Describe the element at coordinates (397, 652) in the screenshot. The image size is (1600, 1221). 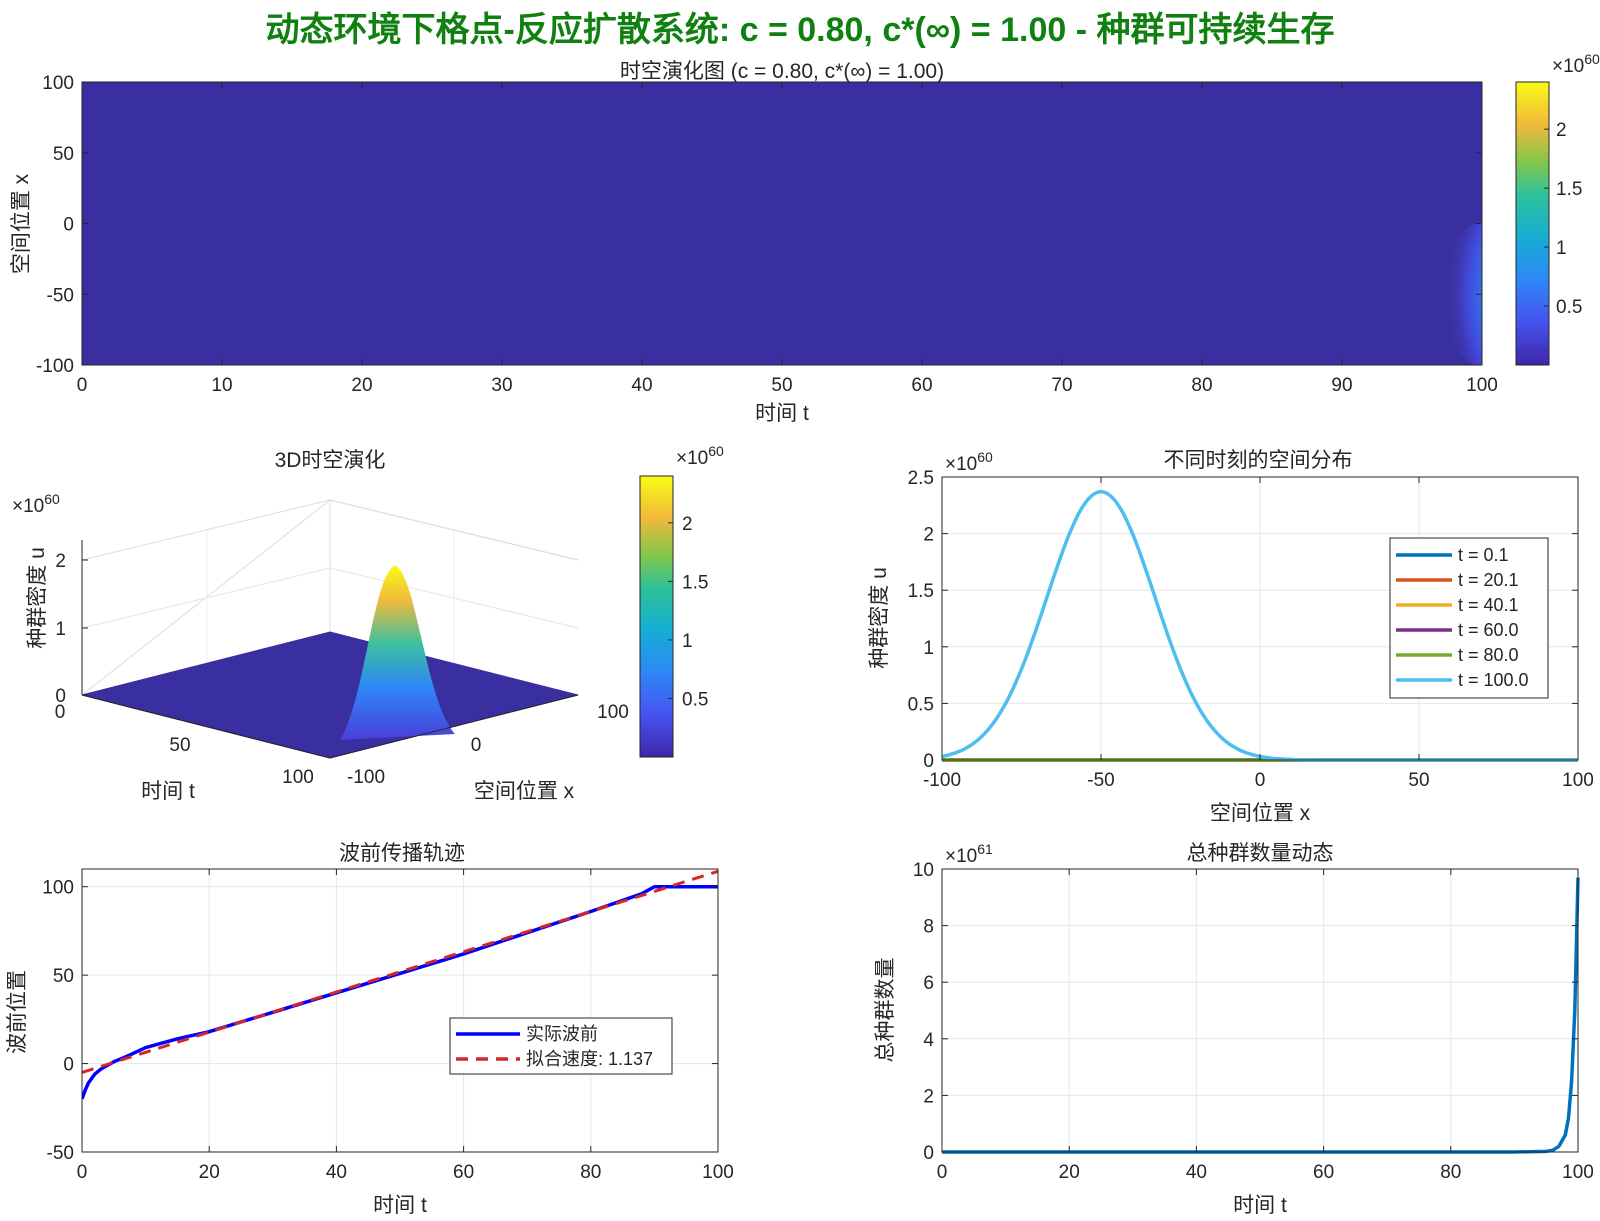
I see `surface-peak` at that location.